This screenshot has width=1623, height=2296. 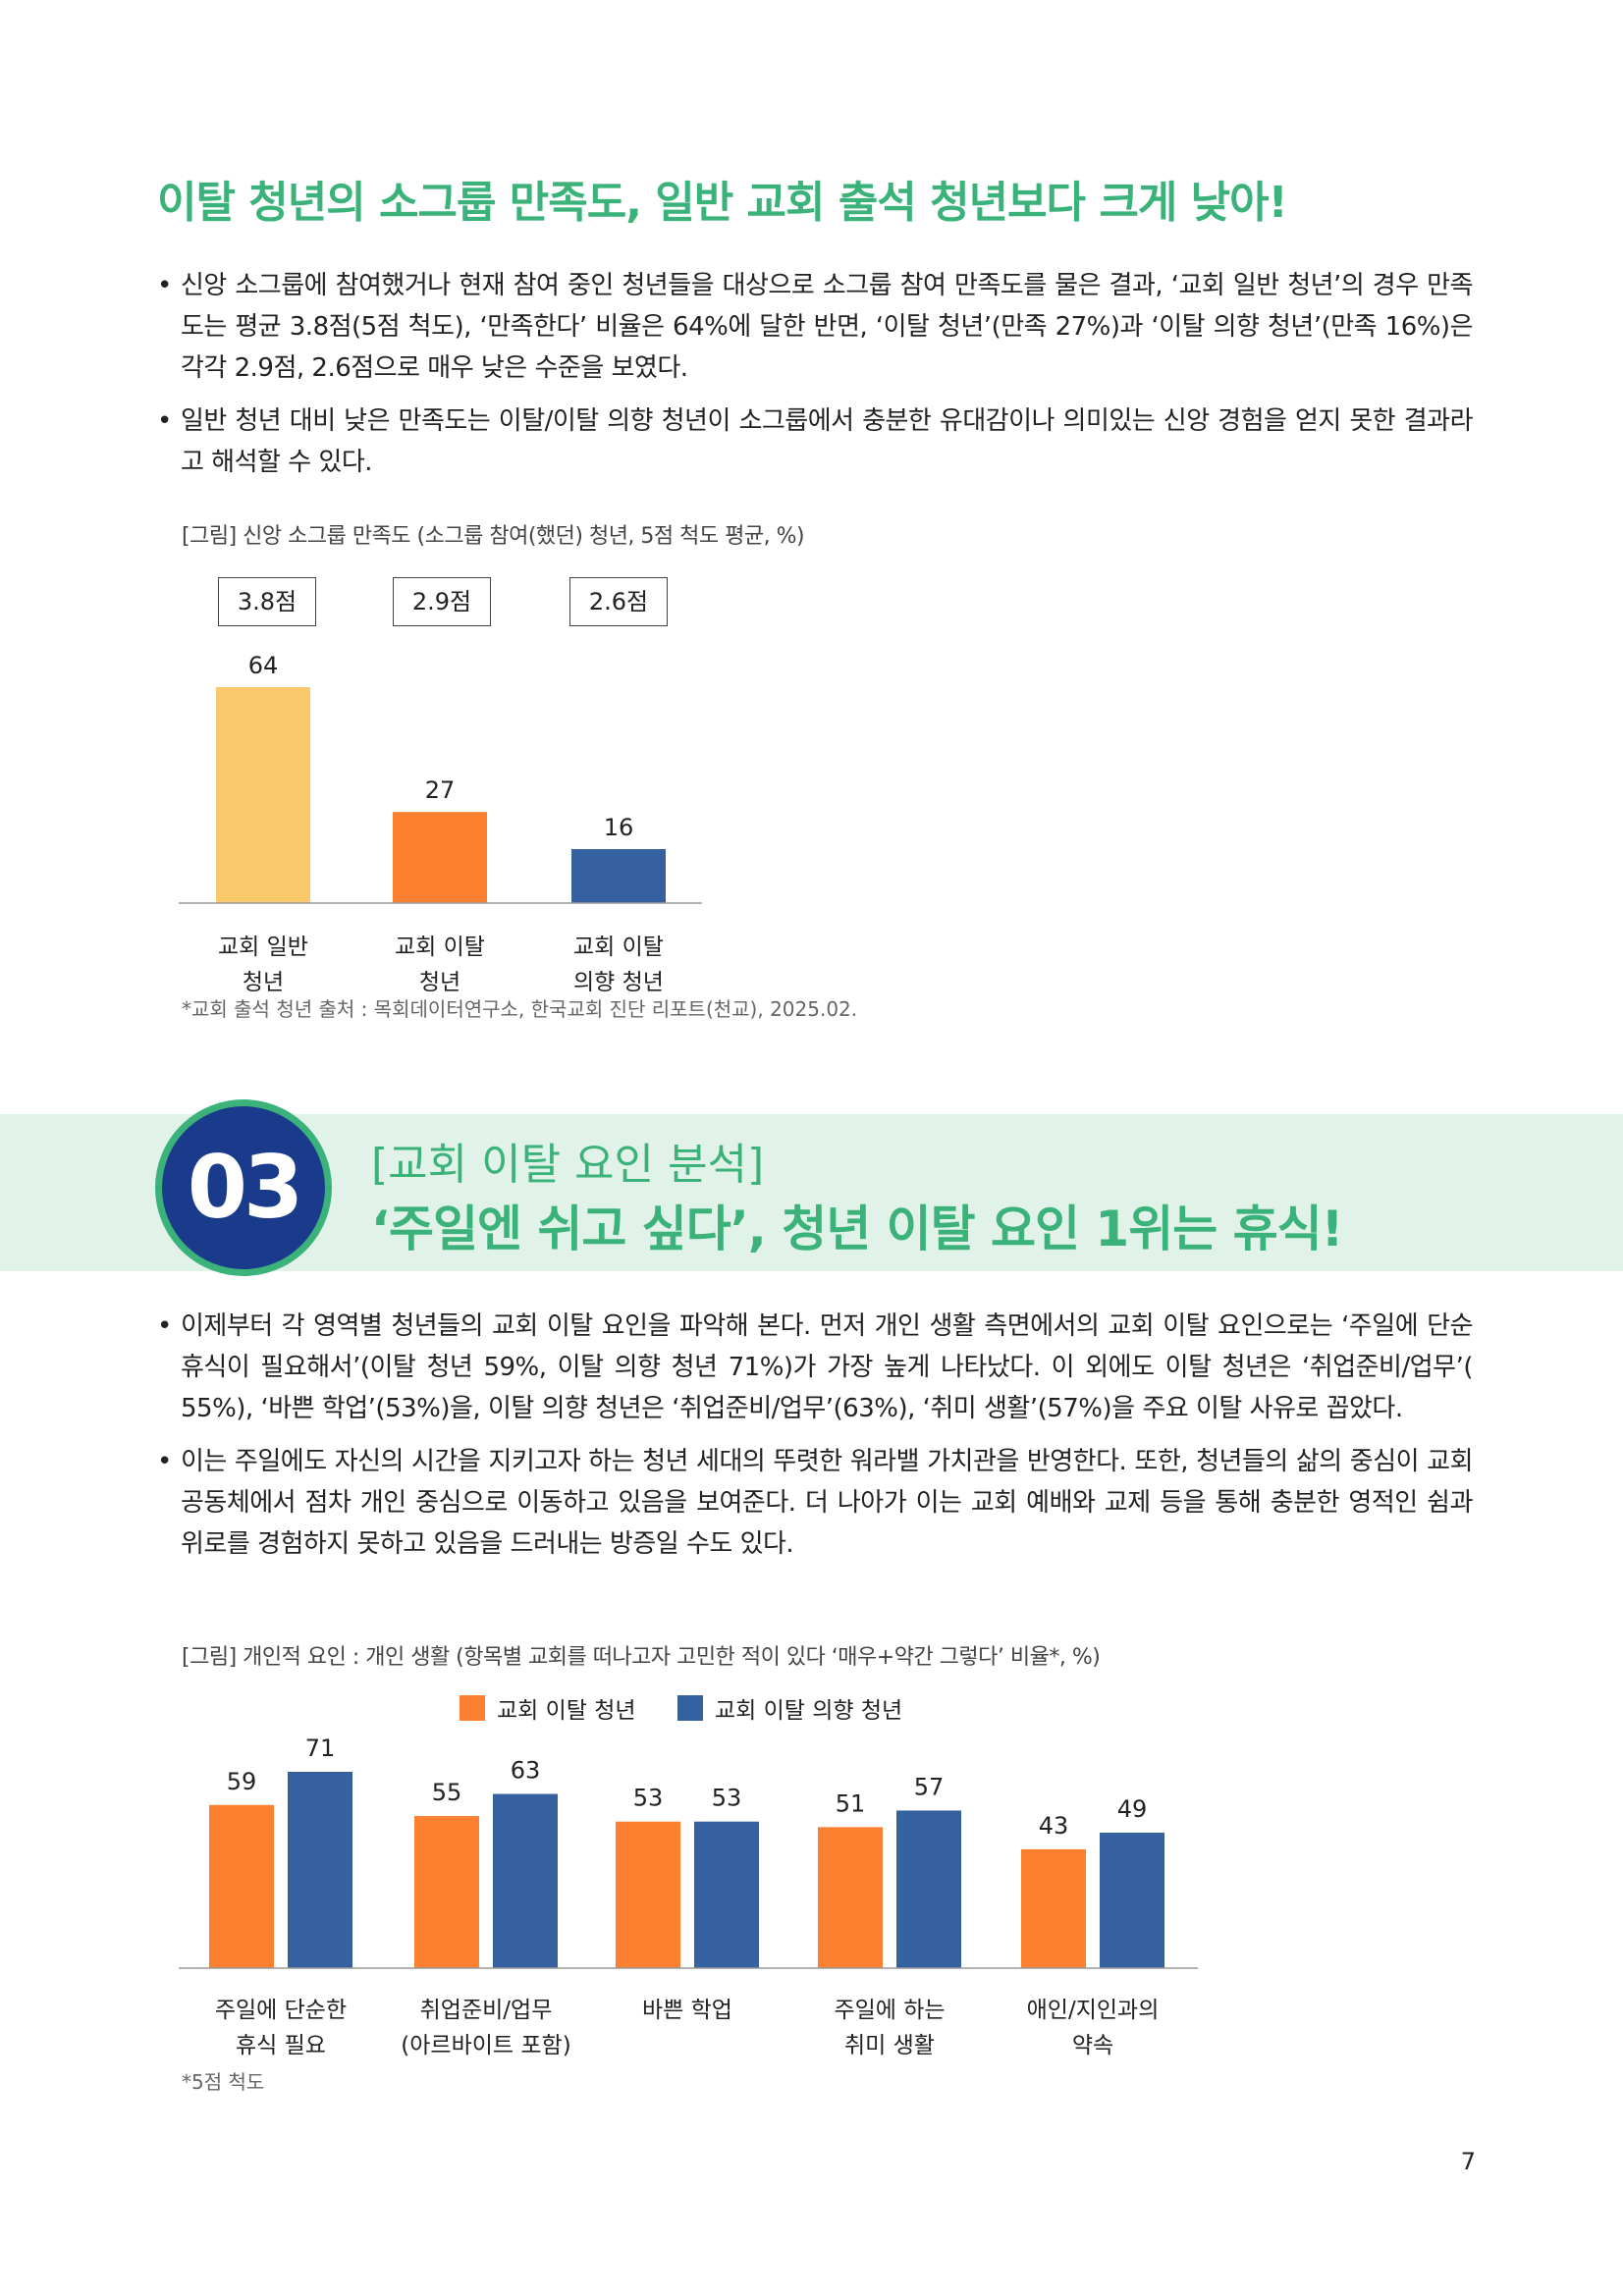 What do you see at coordinates (889, 2010) in the screenshot?
I see `category-label: 주일에 하는` at bounding box center [889, 2010].